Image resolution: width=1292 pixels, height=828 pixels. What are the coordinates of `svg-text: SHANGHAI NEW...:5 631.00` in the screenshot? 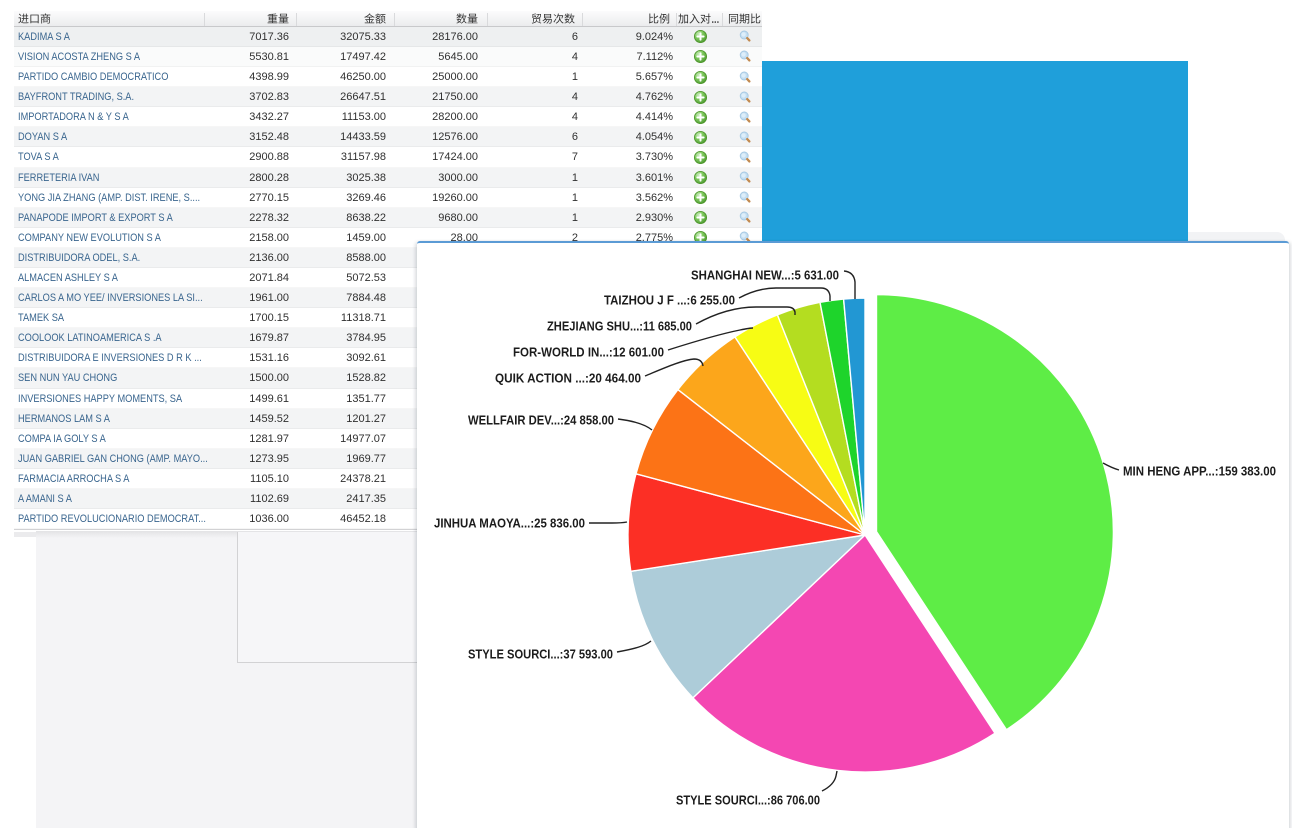 It's located at (765, 276).